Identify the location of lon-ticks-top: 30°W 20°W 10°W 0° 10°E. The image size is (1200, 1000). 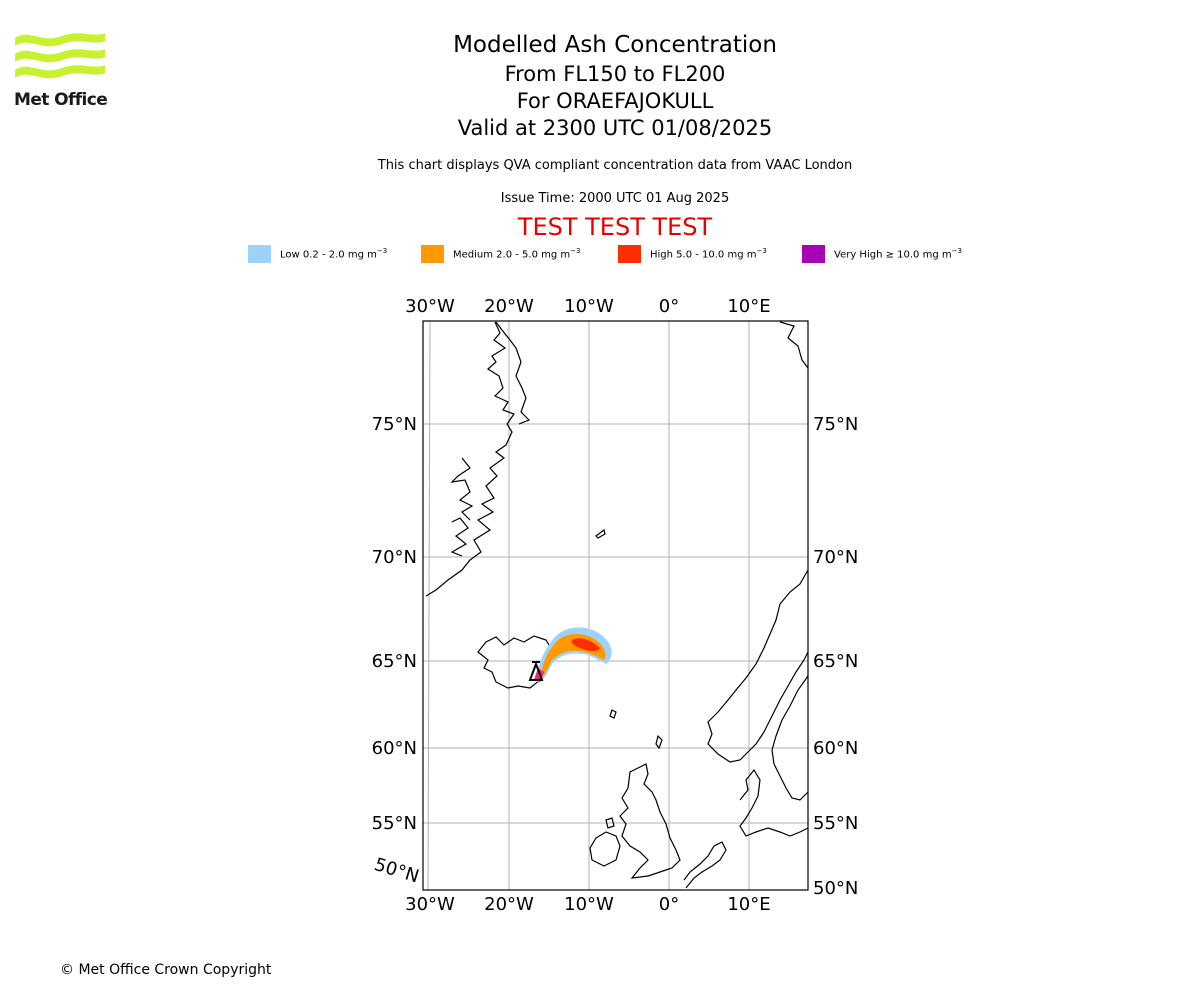
(587, 306).